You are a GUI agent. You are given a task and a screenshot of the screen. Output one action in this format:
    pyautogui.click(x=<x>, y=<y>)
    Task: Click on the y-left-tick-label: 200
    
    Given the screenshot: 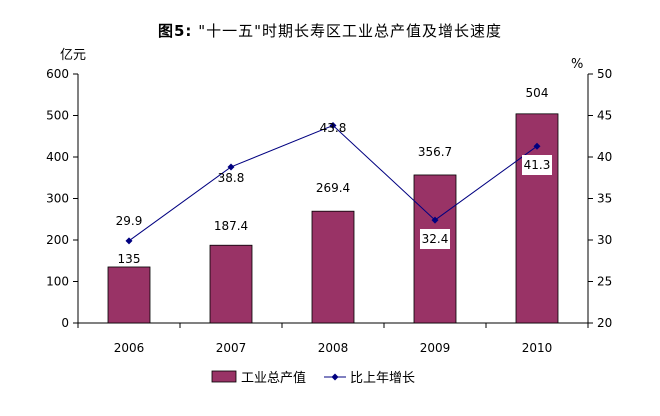 What is the action you would take?
    pyautogui.click(x=57, y=240)
    